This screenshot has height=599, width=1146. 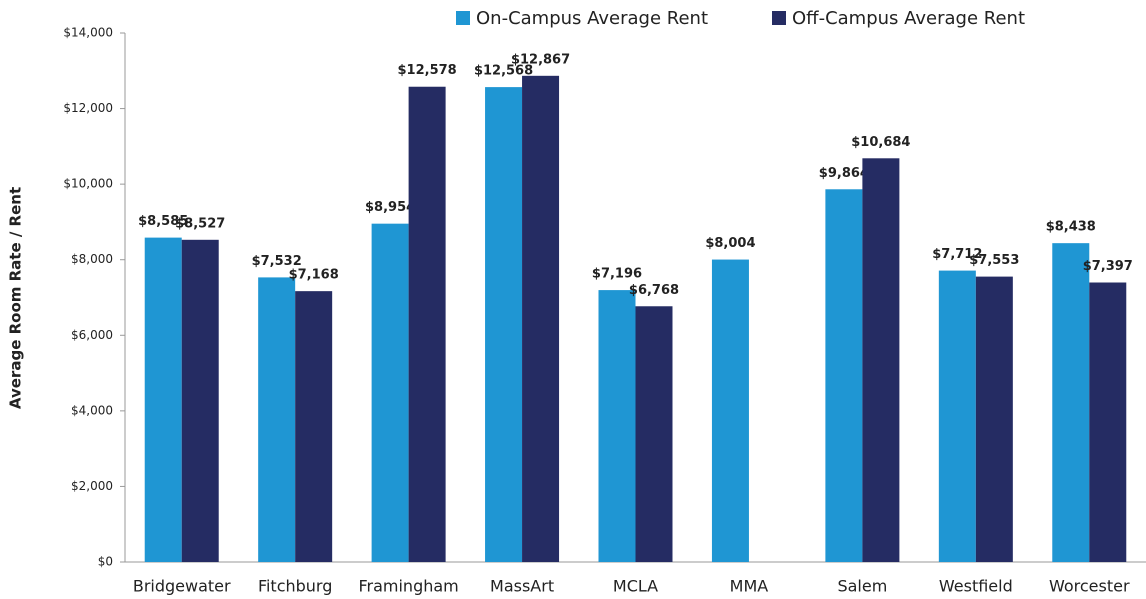 I want to click on y-tick-label: $2,000, so click(x=92, y=486).